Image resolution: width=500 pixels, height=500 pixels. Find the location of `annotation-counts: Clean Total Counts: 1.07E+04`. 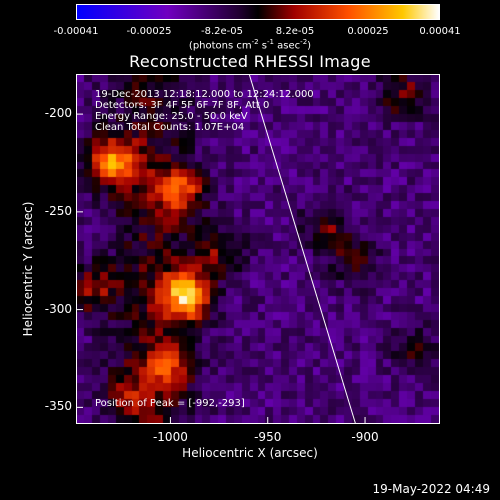

annotation-counts: Clean Total Counts: 1.07E+04 is located at coordinates (170, 127).